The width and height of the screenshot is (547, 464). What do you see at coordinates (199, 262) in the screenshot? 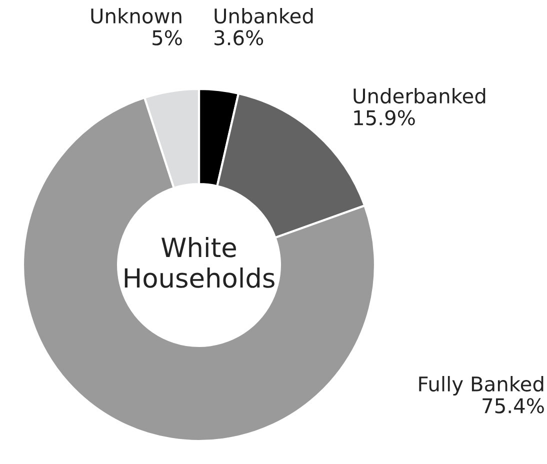
I see `text: White Households` at bounding box center [199, 262].